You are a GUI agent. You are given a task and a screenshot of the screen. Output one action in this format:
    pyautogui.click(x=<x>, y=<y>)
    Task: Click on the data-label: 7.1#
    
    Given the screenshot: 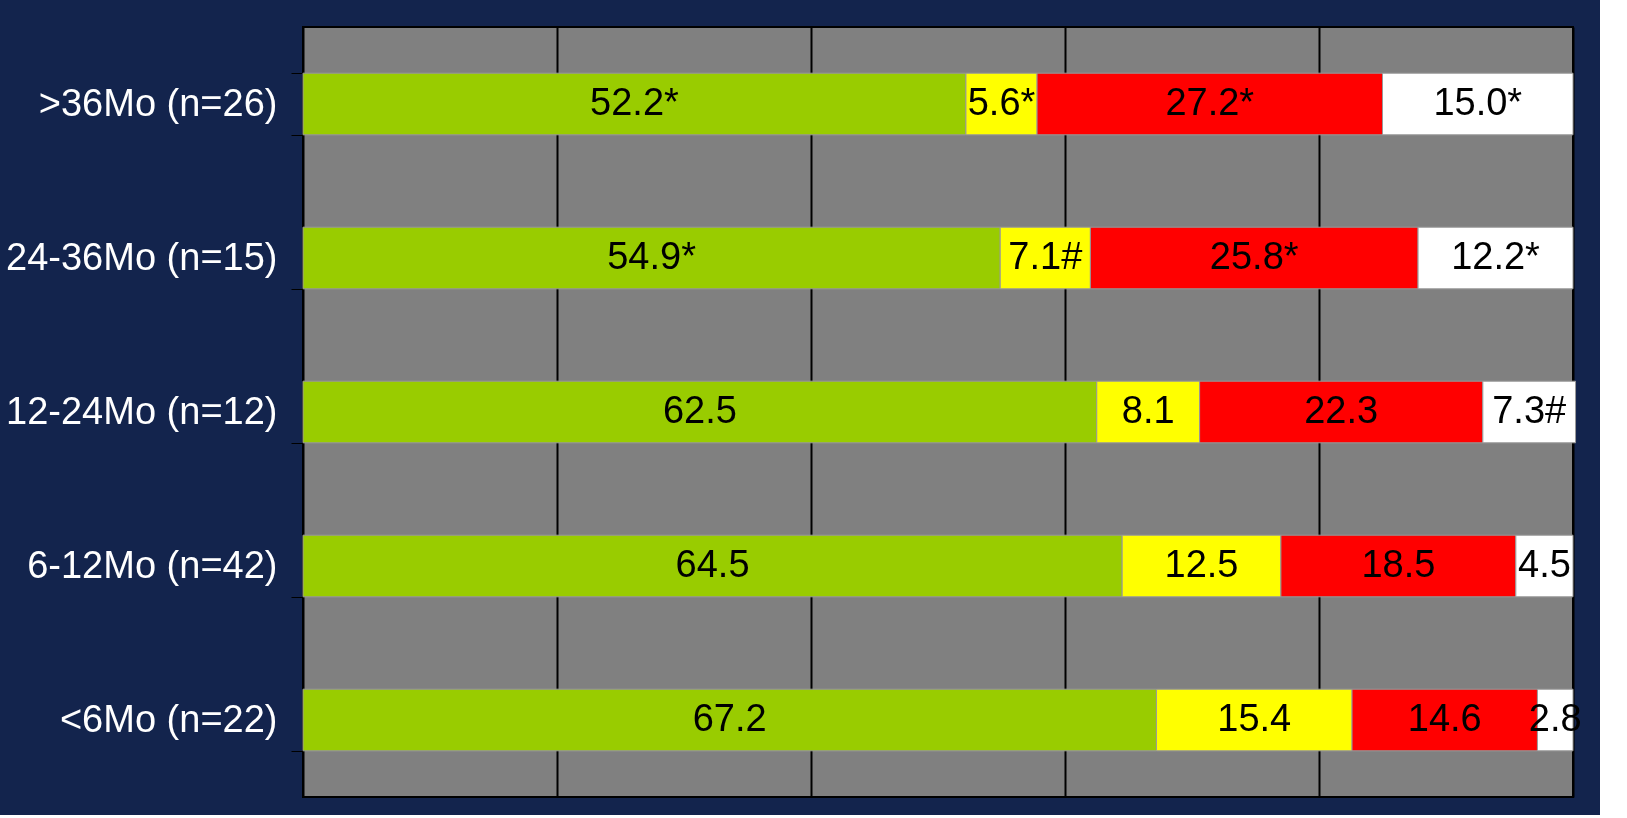 What is the action you would take?
    pyautogui.click(x=1045, y=256)
    